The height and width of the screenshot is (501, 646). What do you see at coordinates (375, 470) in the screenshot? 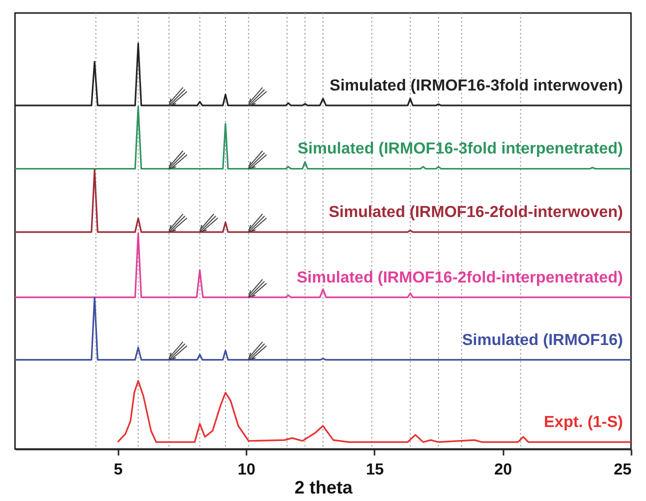
I see `x-tick-label: 15` at bounding box center [375, 470].